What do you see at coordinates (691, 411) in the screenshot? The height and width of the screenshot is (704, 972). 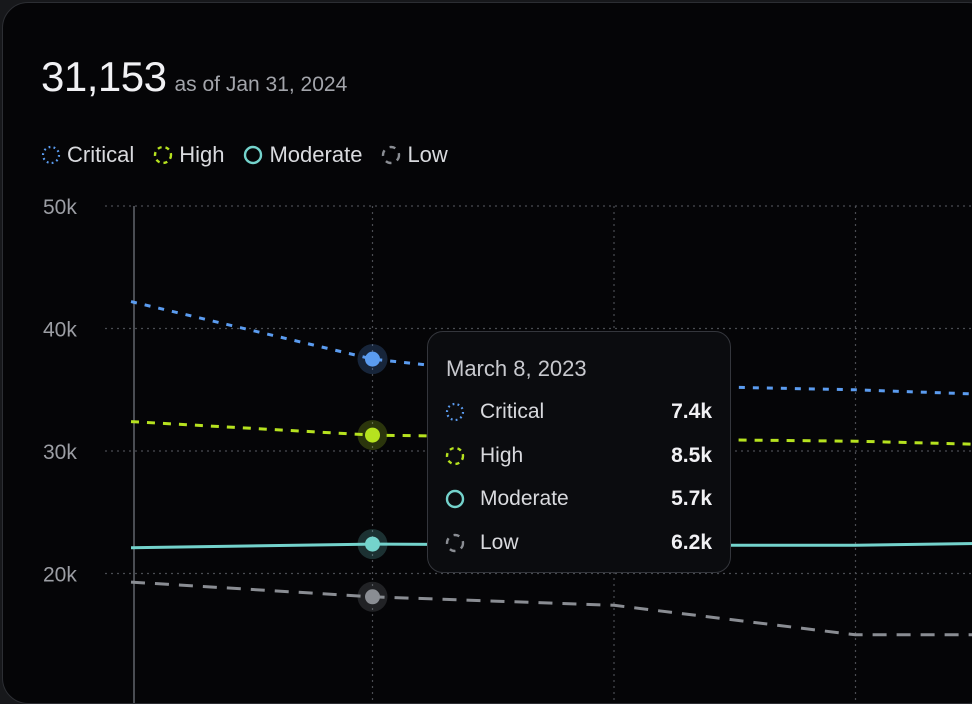 I see `tooltip-value-critical: 7.4k` at bounding box center [691, 411].